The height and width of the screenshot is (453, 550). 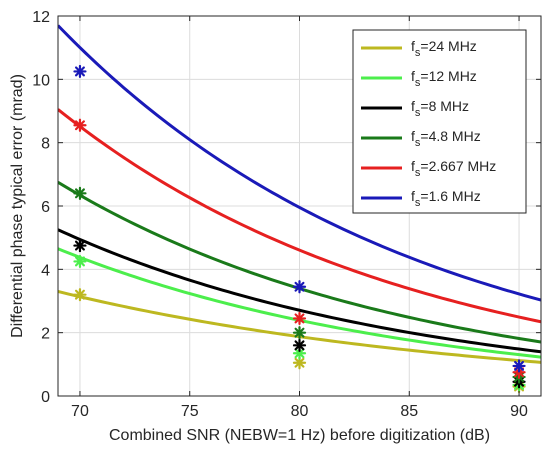 What do you see at coordinates (45, 270) in the screenshot?
I see `y-tick-label: 4` at bounding box center [45, 270].